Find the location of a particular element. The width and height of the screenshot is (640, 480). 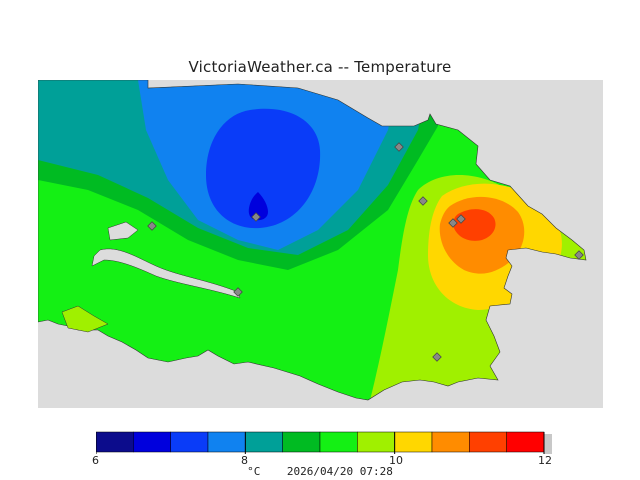

timestamp: 2026/04/20 07:28 is located at coordinates (339, 471).